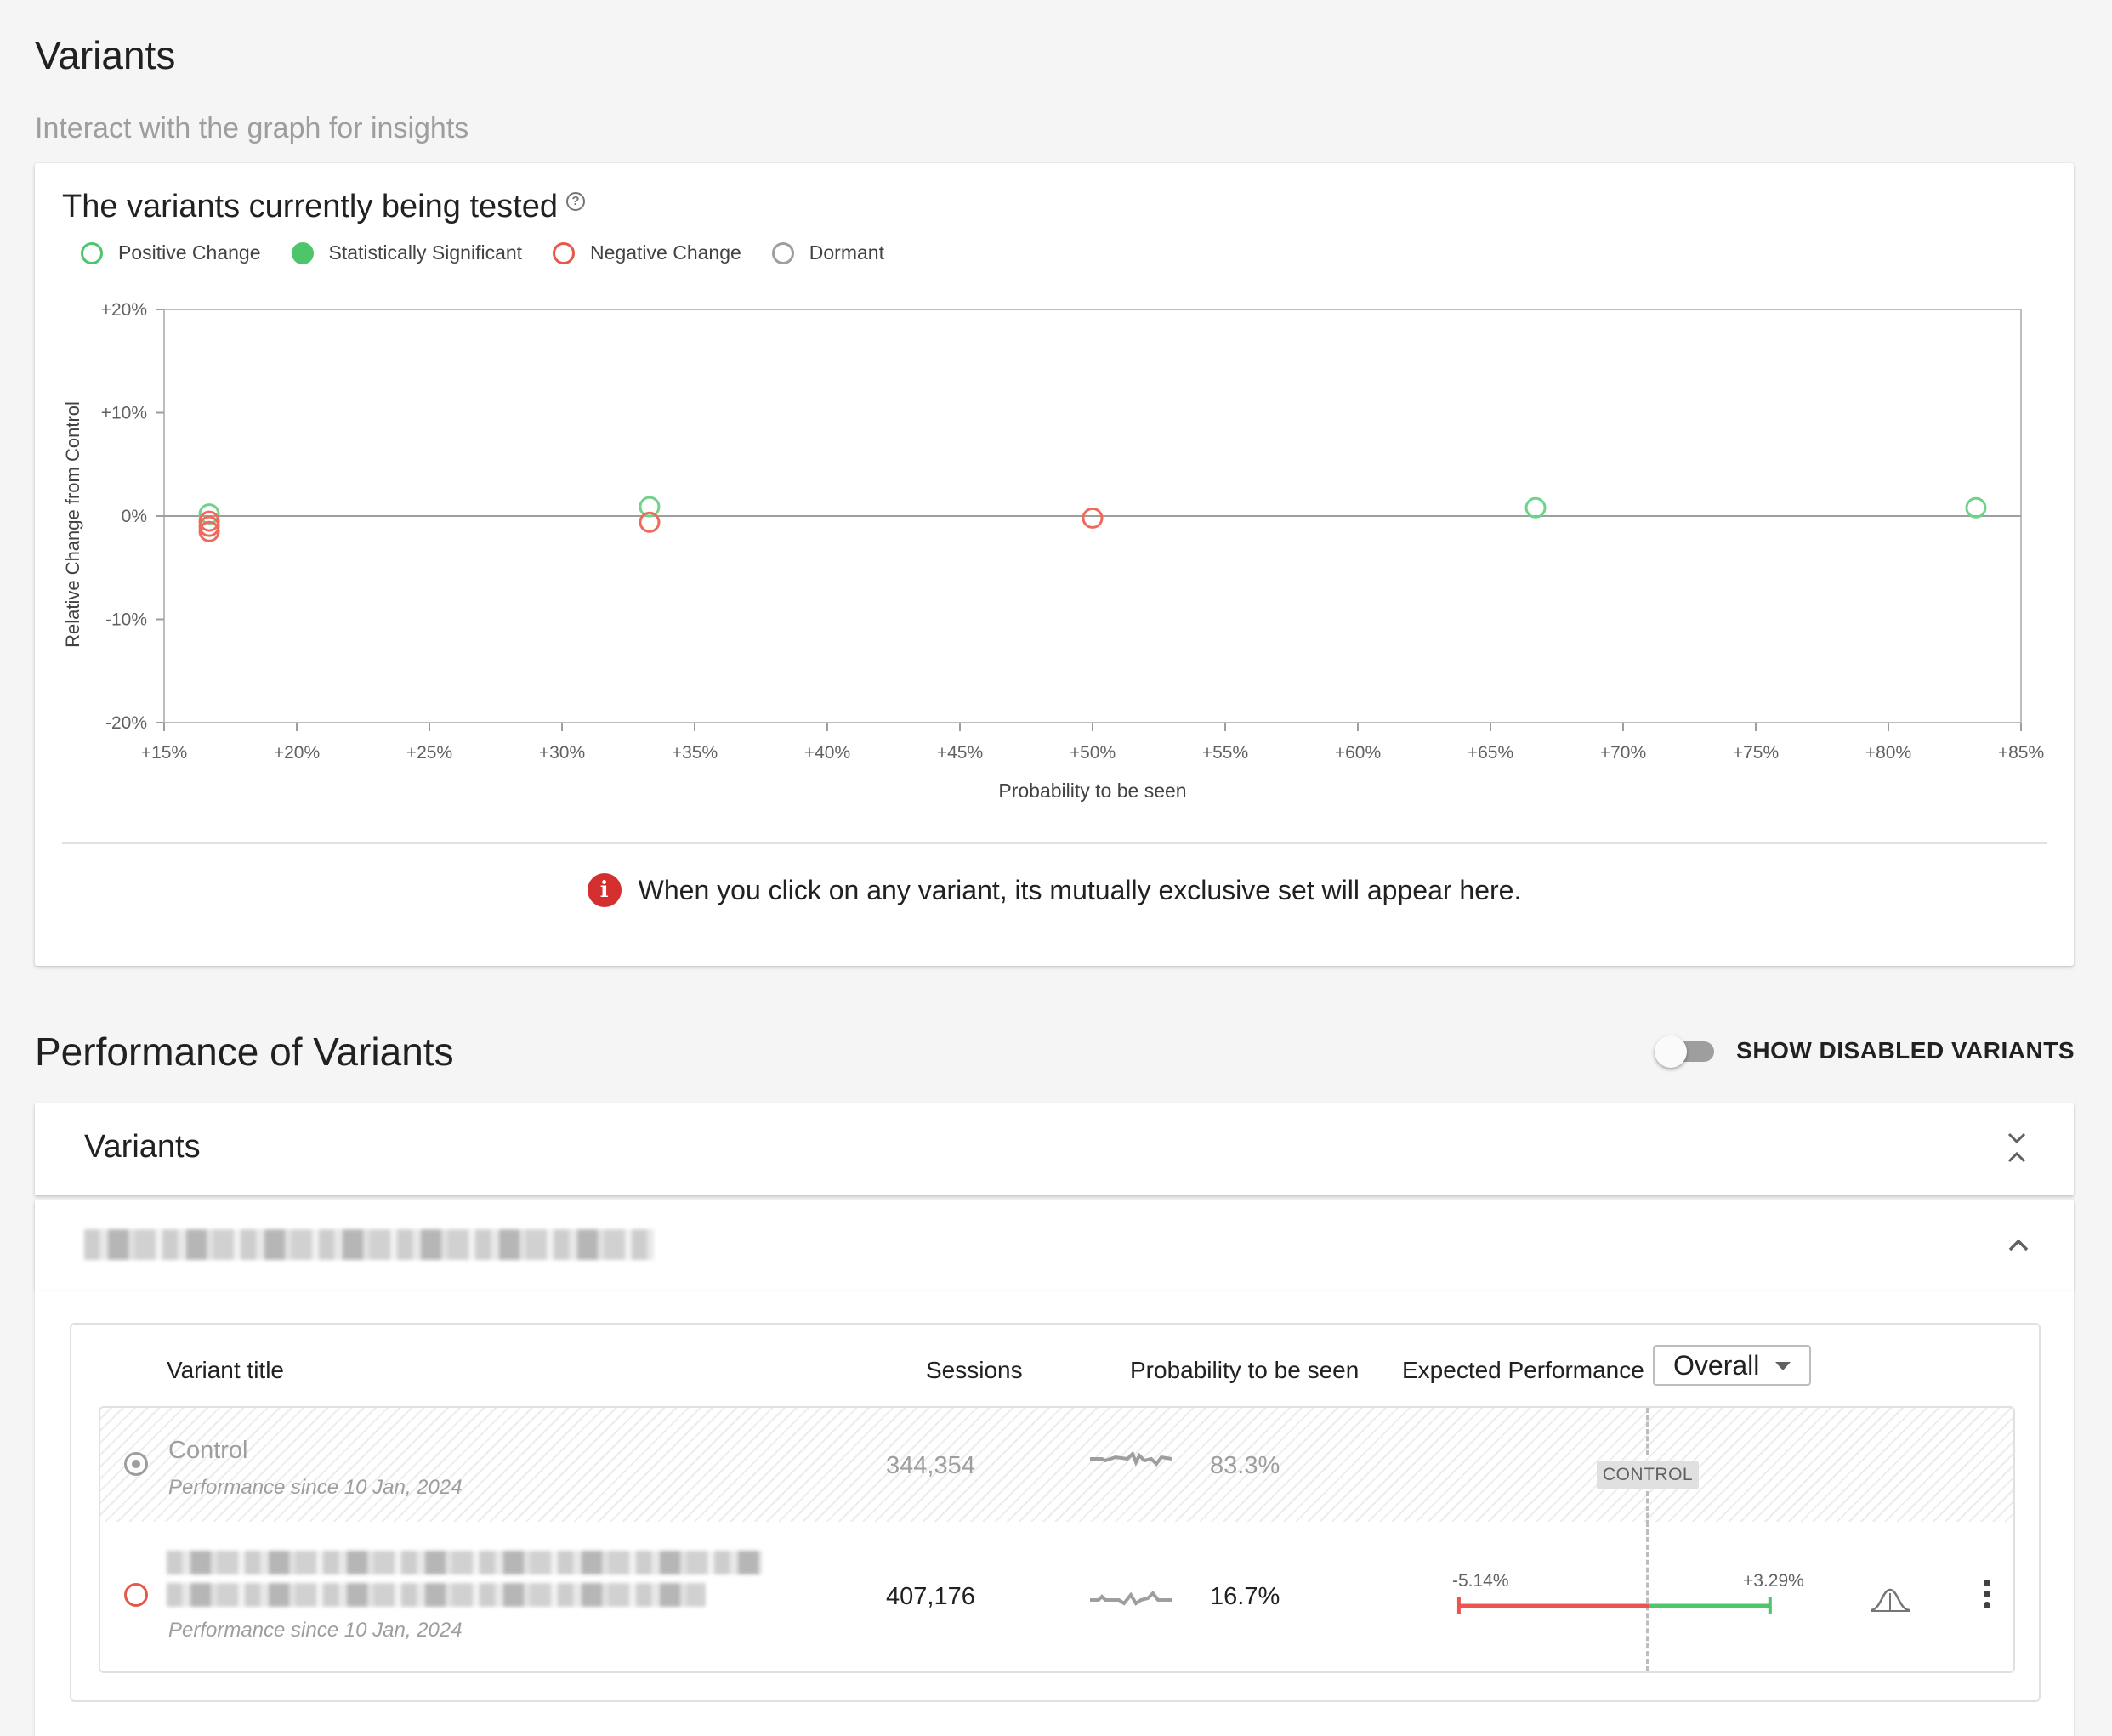  I want to click on collapse-all-icon, so click(2017, 1148).